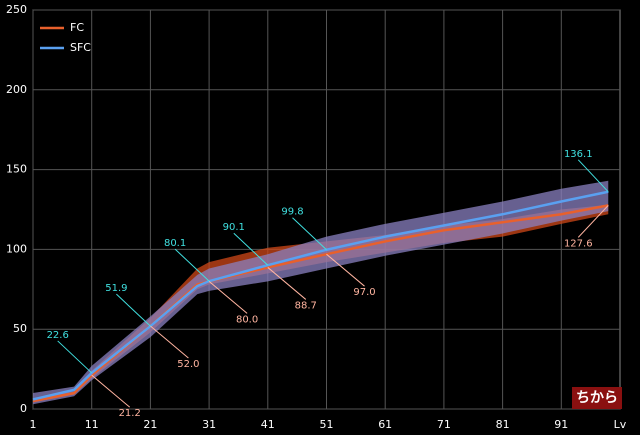  I want to click on x-tick-label: 91, so click(561, 424).